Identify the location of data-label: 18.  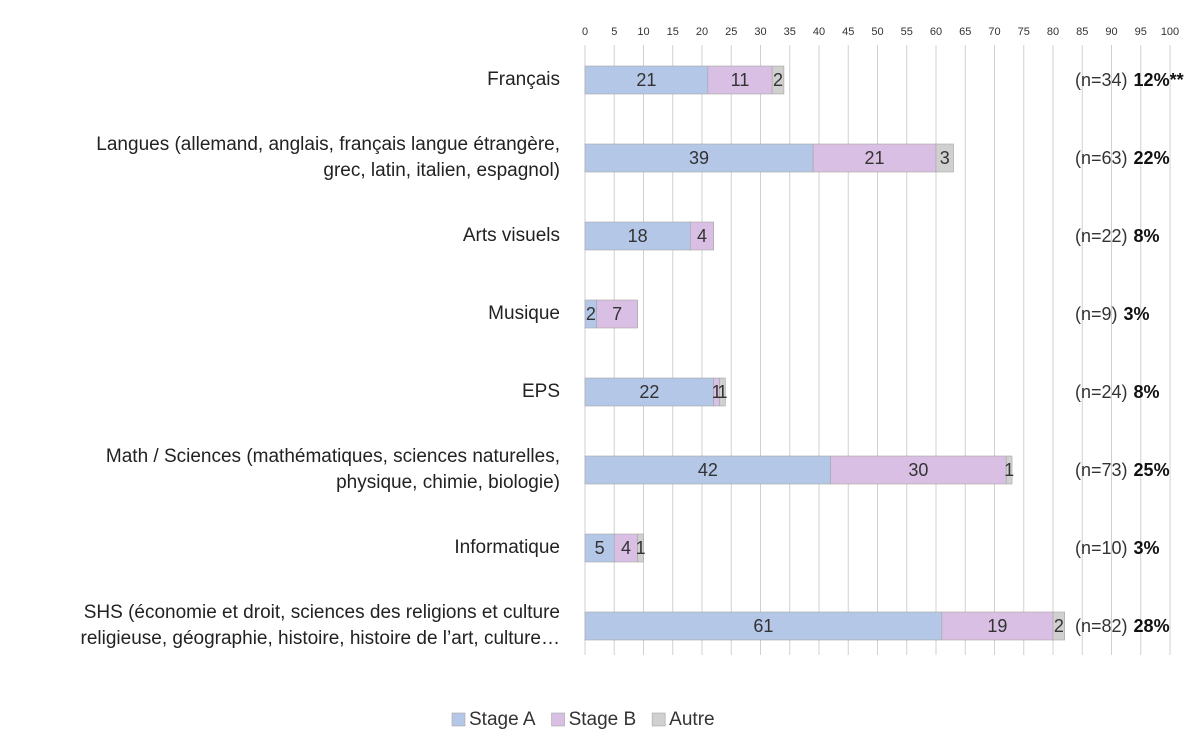
(638, 236).